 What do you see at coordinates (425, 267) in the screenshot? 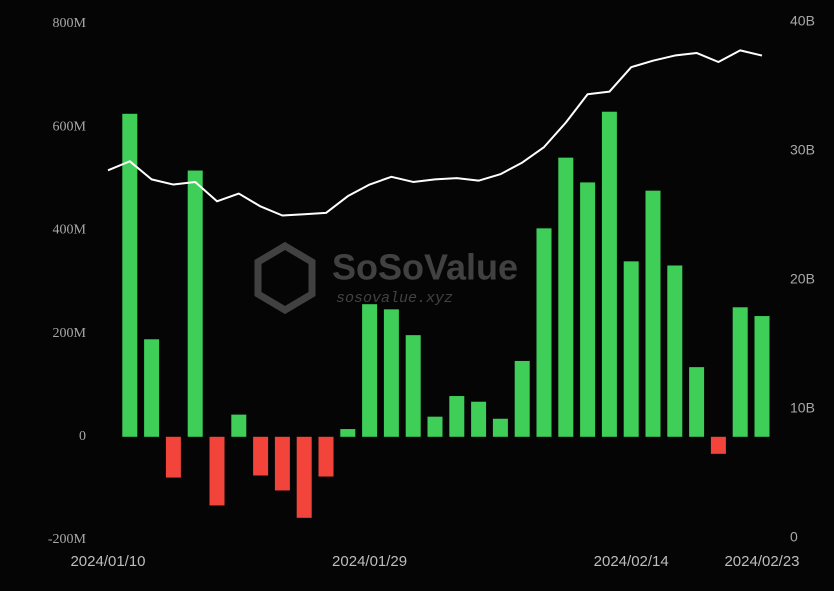
I see `watermark-text: SoSoValue` at bounding box center [425, 267].